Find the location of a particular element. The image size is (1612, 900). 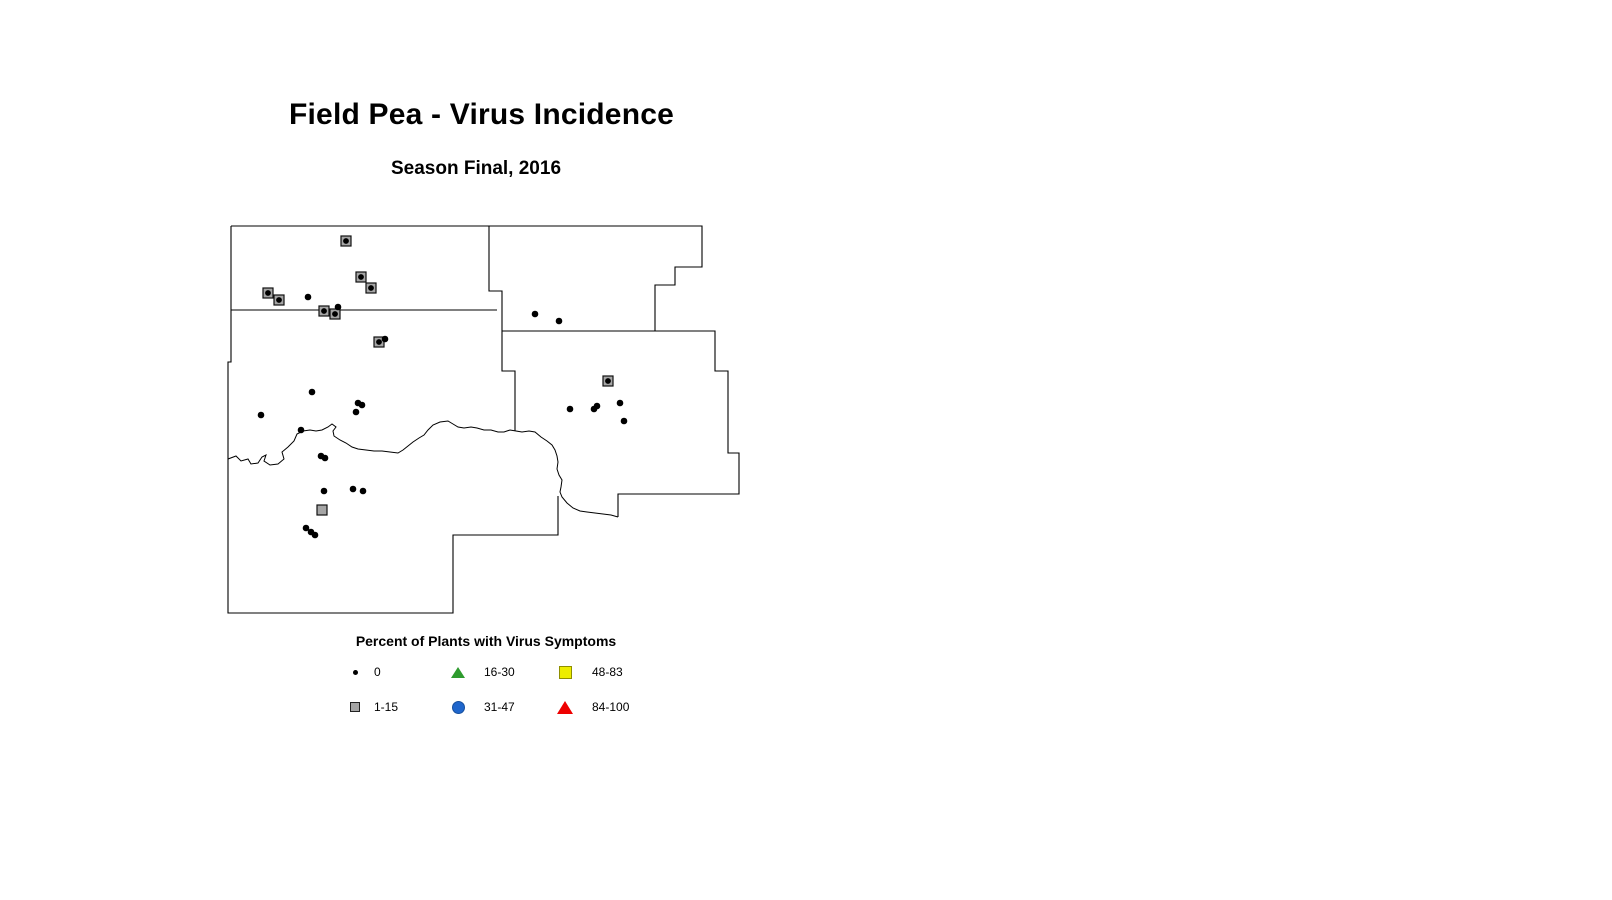

legend-label: 0 is located at coordinates (377, 672).